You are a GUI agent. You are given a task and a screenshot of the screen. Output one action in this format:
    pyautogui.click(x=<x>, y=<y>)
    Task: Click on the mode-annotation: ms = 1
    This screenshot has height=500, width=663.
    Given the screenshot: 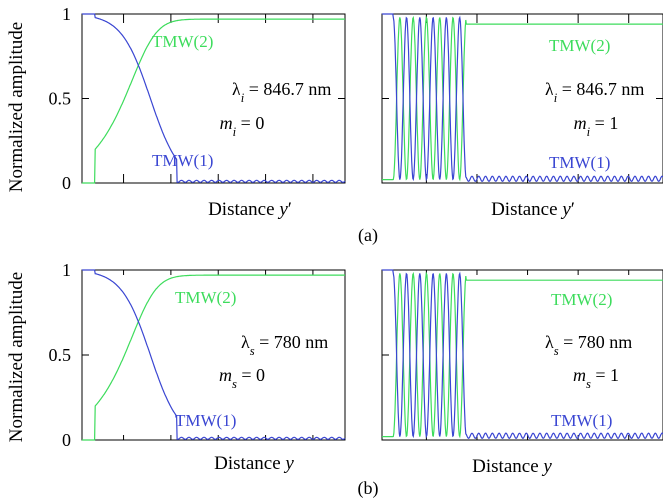 What is the action you would take?
    pyautogui.click(x=596, y=378)
    